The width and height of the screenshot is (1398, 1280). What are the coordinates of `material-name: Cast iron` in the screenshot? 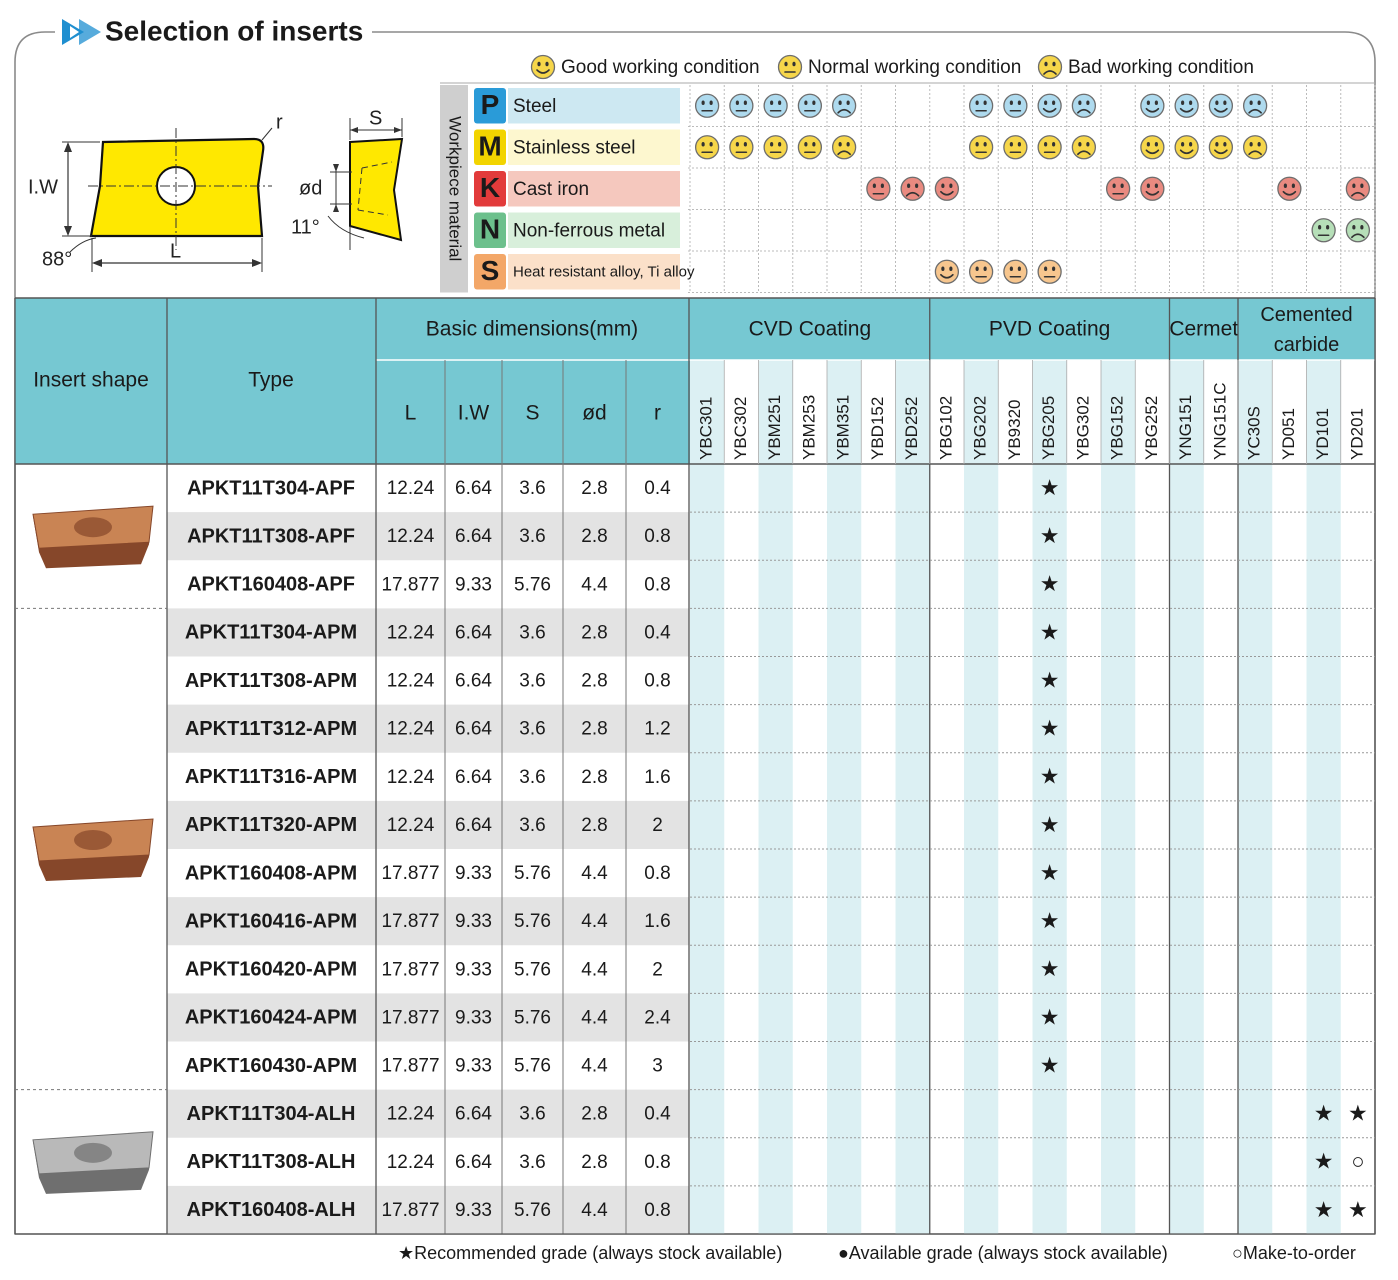 It's located at (551, 189).